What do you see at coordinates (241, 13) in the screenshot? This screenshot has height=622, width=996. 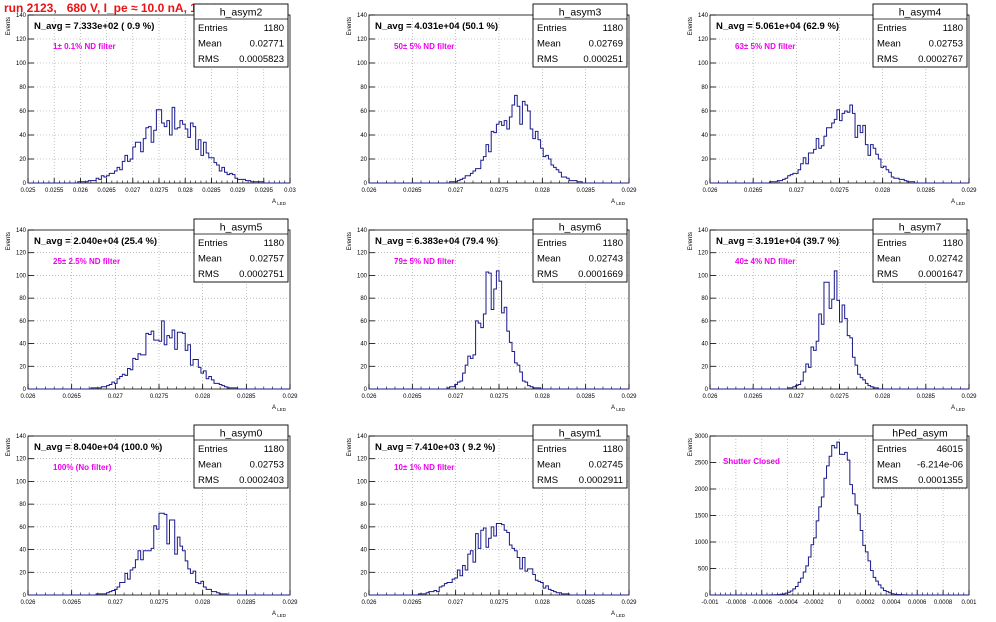 I see `stats-title: h_asym2` at bounding box center [241, 13].